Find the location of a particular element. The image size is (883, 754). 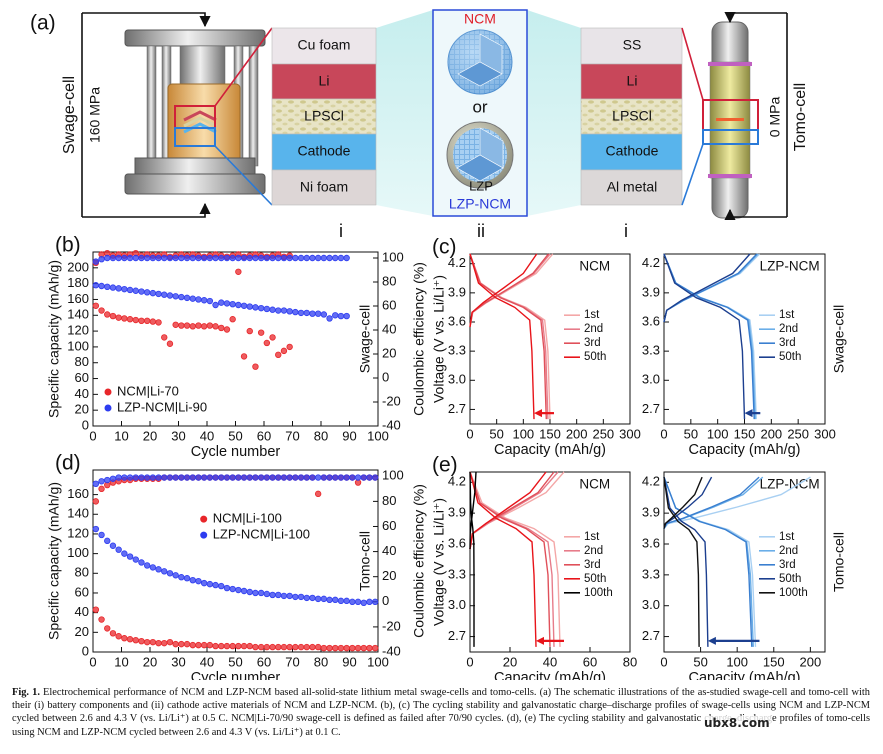

y-tick-label: 3.9 is located at coordinates (651, 512).